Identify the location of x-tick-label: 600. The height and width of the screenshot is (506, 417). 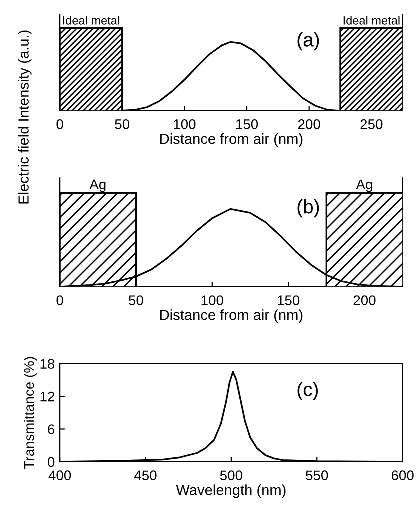
(403, 475).